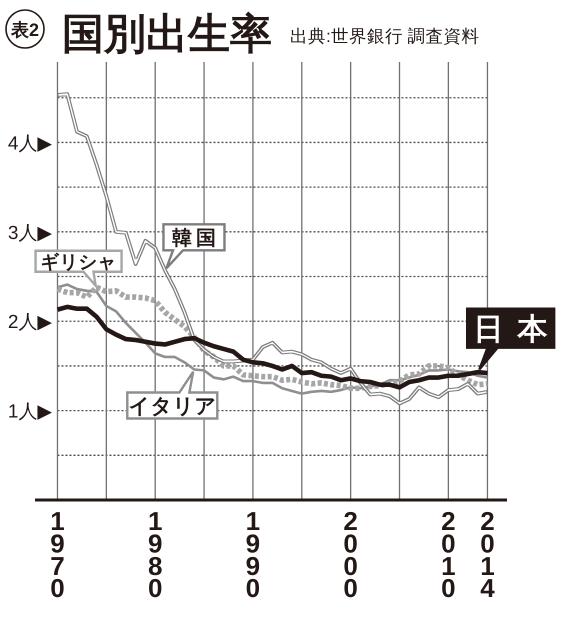 This screenshot has width=564, height=620. What do you see at coordinates (30, 323) in the screenshot?
I see `y-tick-label: 2人▶` at bounding box center [30, 323].